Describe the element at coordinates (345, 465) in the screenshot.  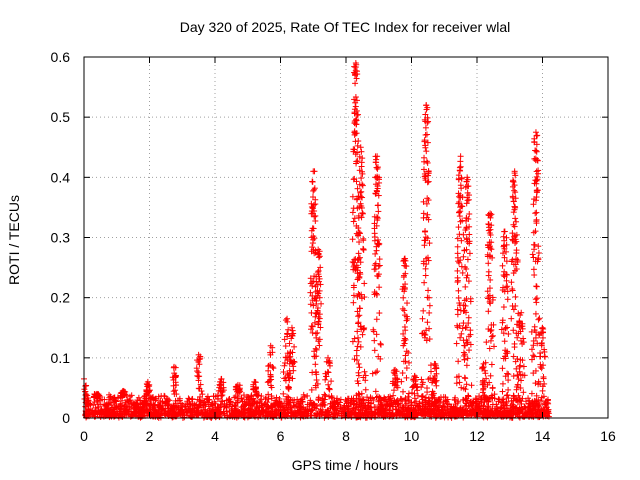
I see `x-axis-label: GPS time / hours` at that location.